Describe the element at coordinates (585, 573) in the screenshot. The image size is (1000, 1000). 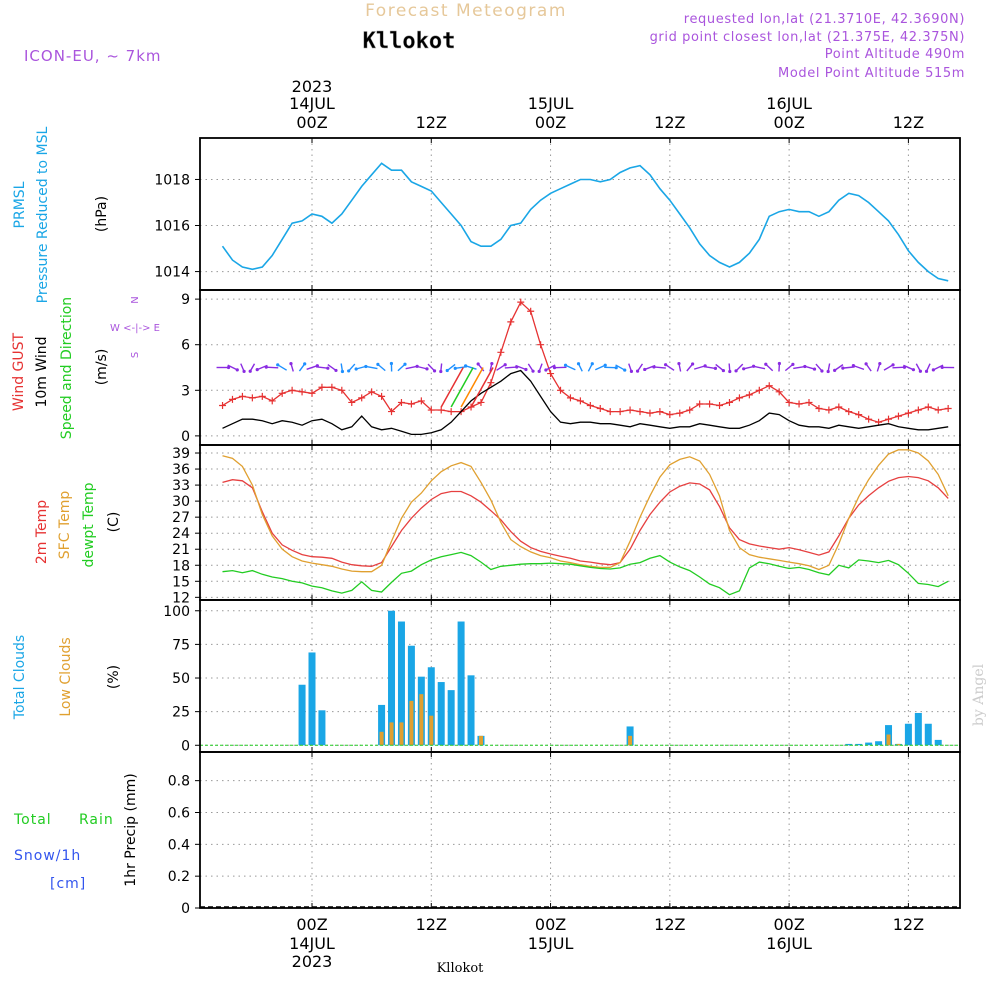
I see `series-dewpt-temp` at that location.